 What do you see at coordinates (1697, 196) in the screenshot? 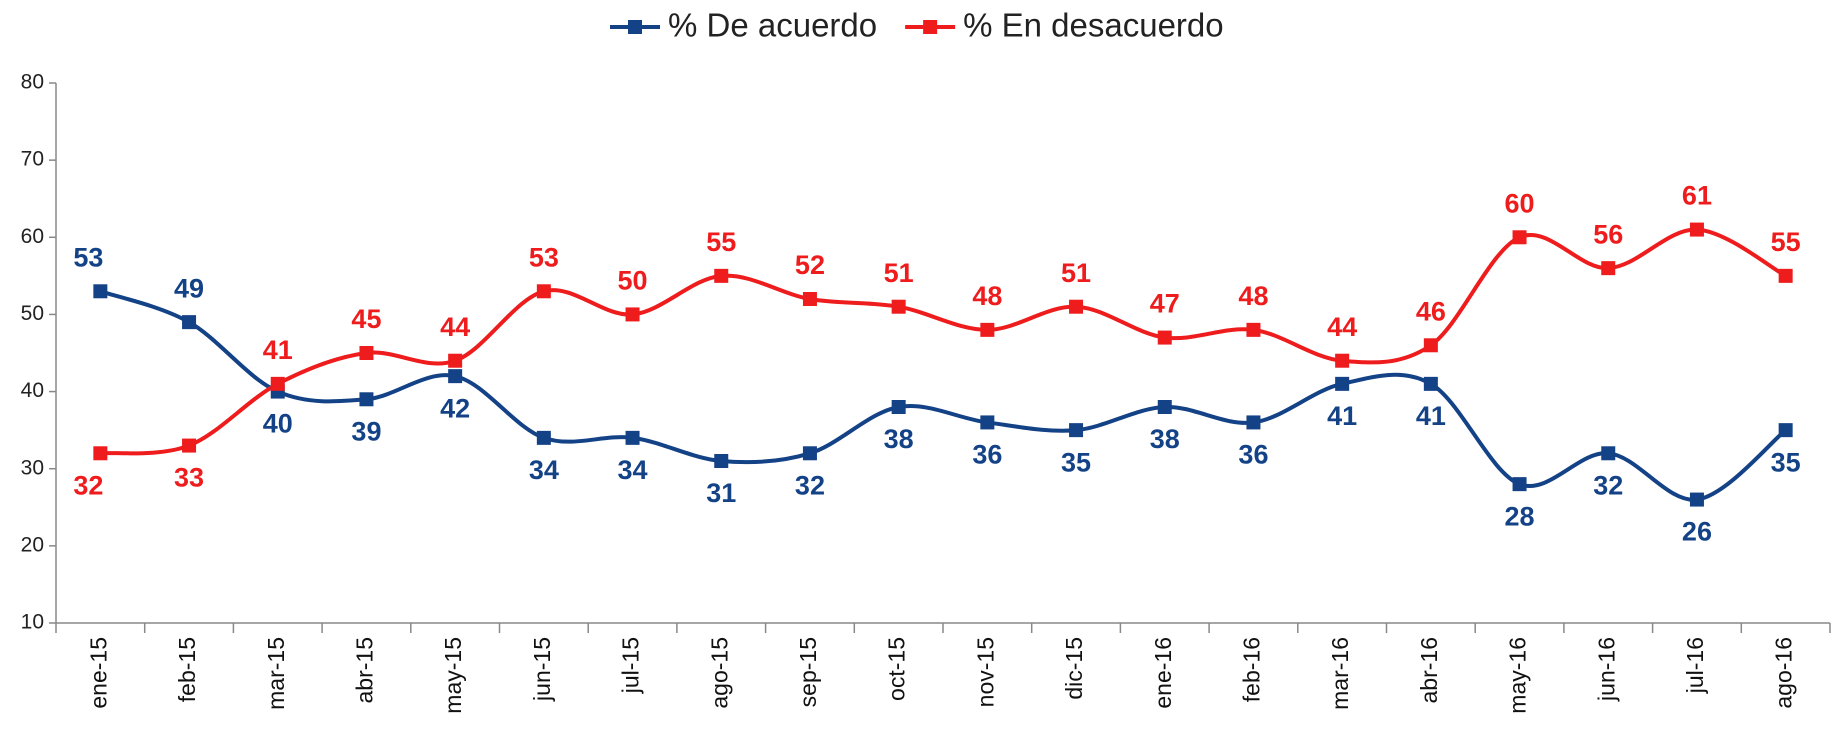
I see `data-label: 61` at bounding box center [1697, 196].